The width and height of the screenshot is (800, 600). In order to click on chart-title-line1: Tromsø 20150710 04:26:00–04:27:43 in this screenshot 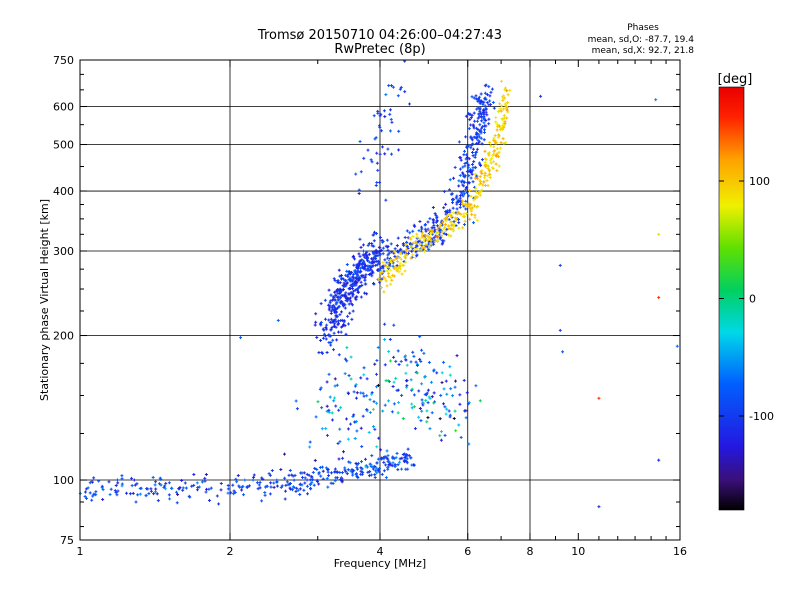, I will do `click(379, 35)`.